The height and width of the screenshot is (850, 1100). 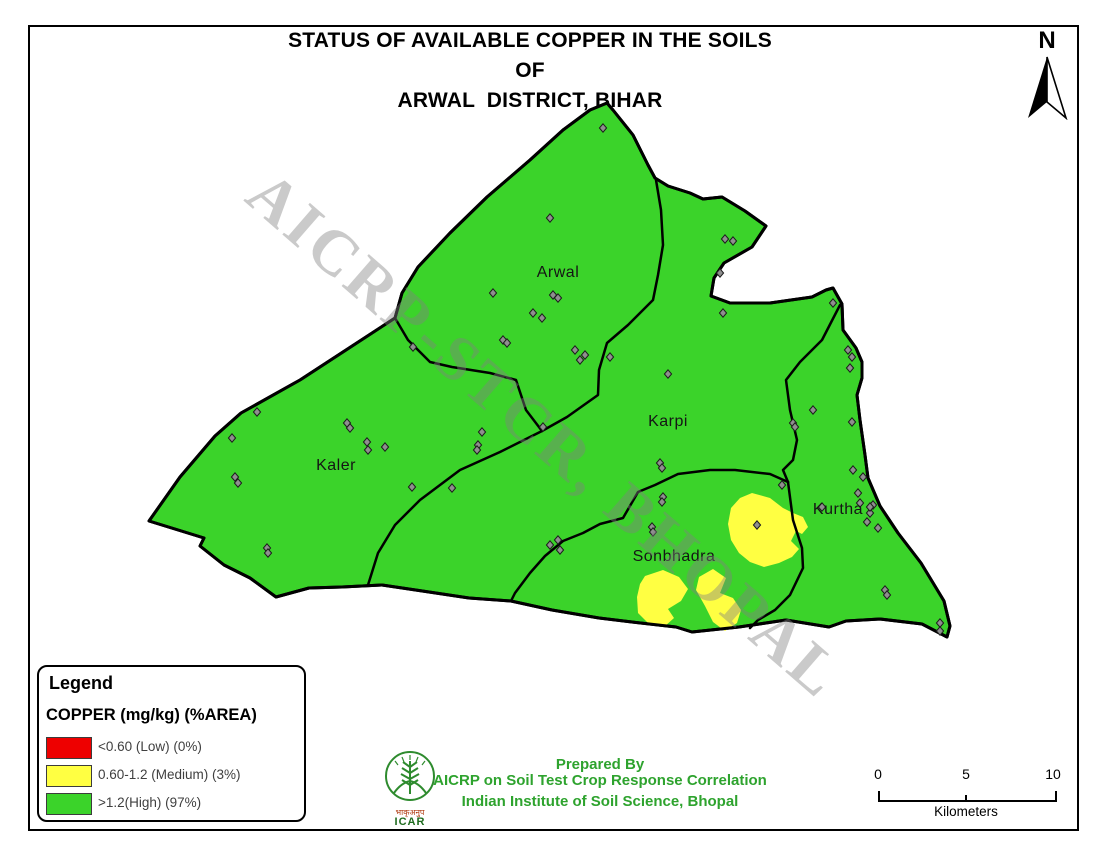 I want to click on block-boundary-karpi-sonbhadra, so click(x=649, y=535).